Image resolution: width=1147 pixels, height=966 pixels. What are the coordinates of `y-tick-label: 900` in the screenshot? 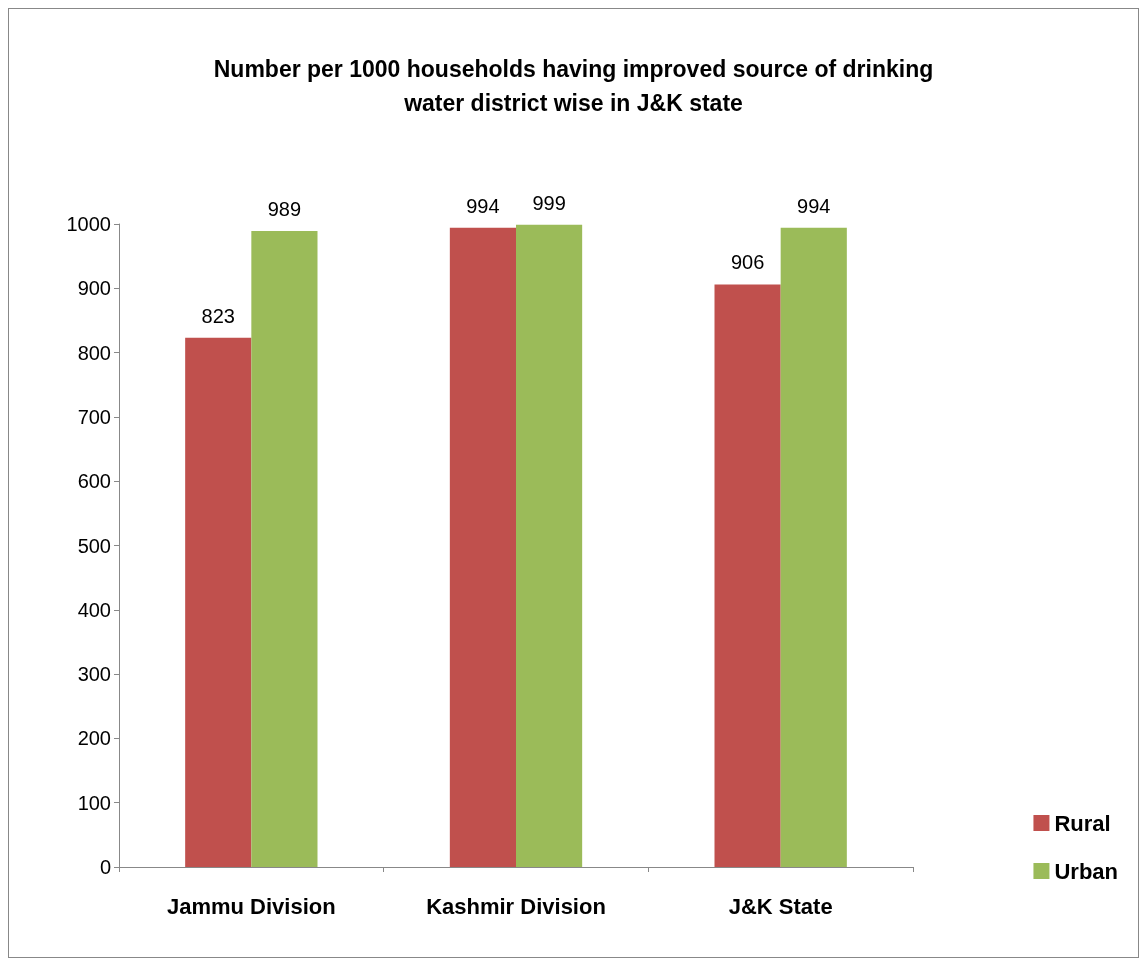 It's located at (94, 288).